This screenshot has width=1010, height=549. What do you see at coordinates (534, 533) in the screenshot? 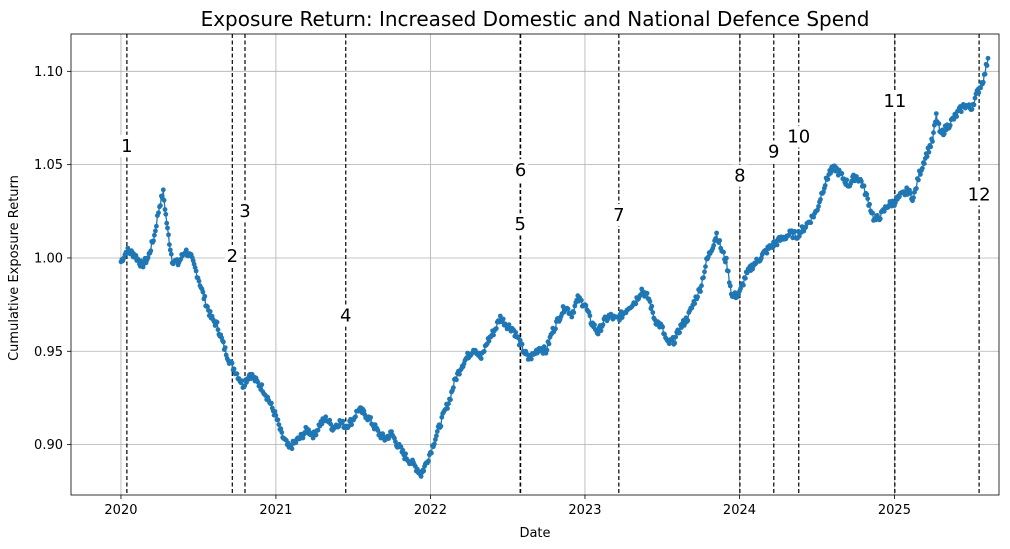
I see `x-axis-title: Date` at bounding box center [534, 533].